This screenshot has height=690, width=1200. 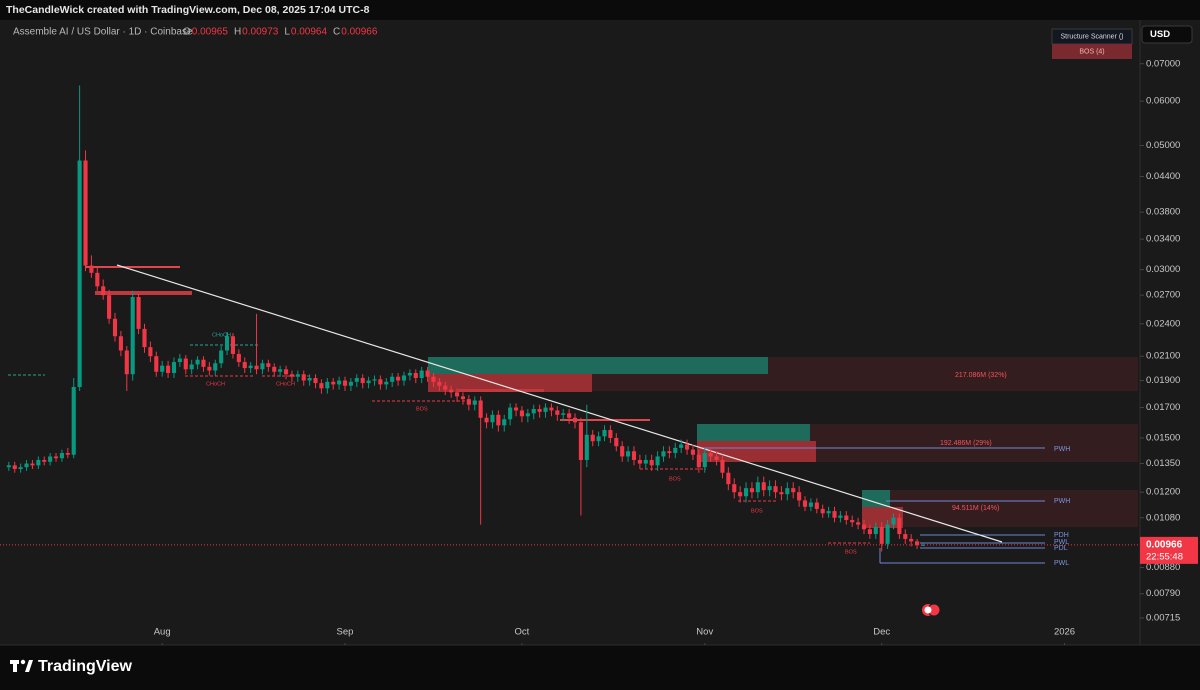 I want to click on annotation: 192.486M (29%), so click(x=966, y=443).